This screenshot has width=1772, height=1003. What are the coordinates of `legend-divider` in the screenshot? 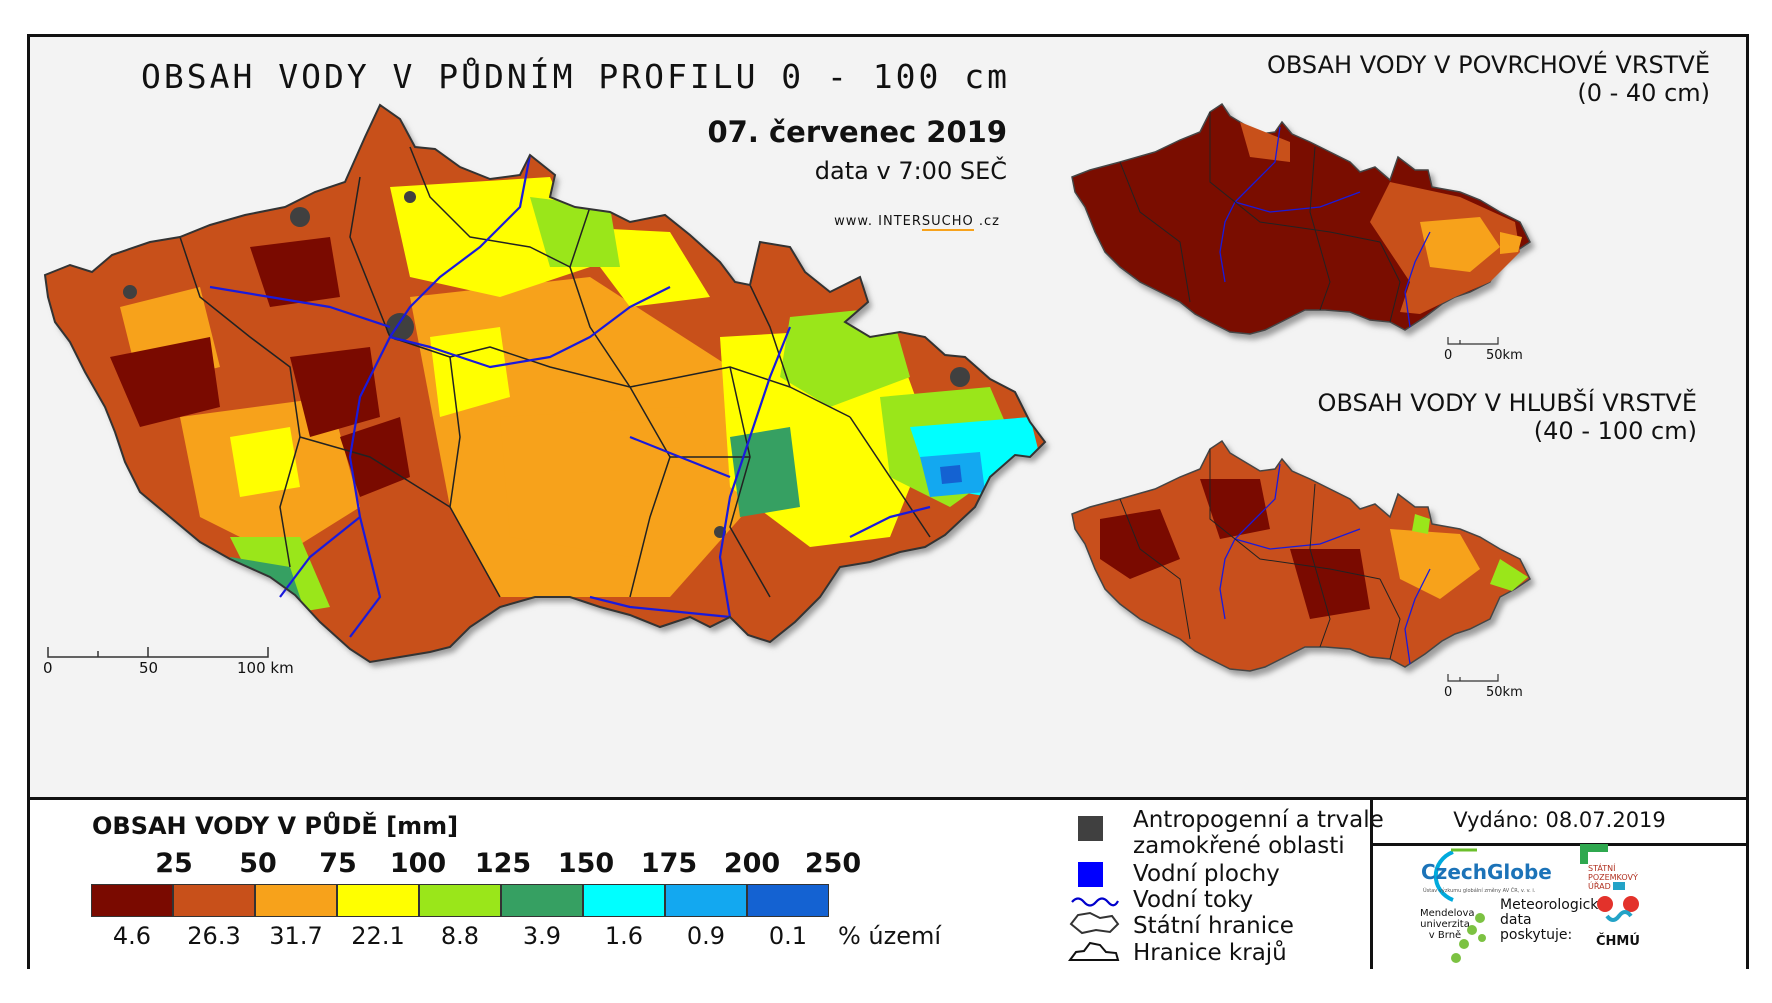 It's located at (1371, 884).